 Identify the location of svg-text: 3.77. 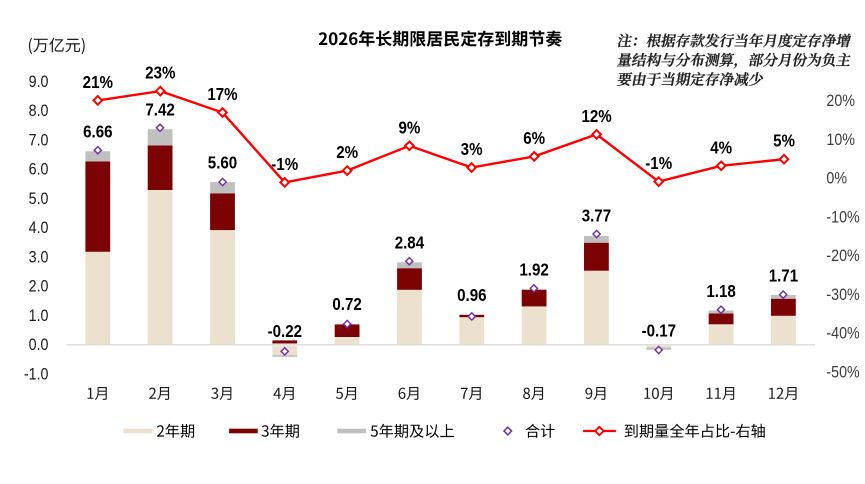
(596, 215).